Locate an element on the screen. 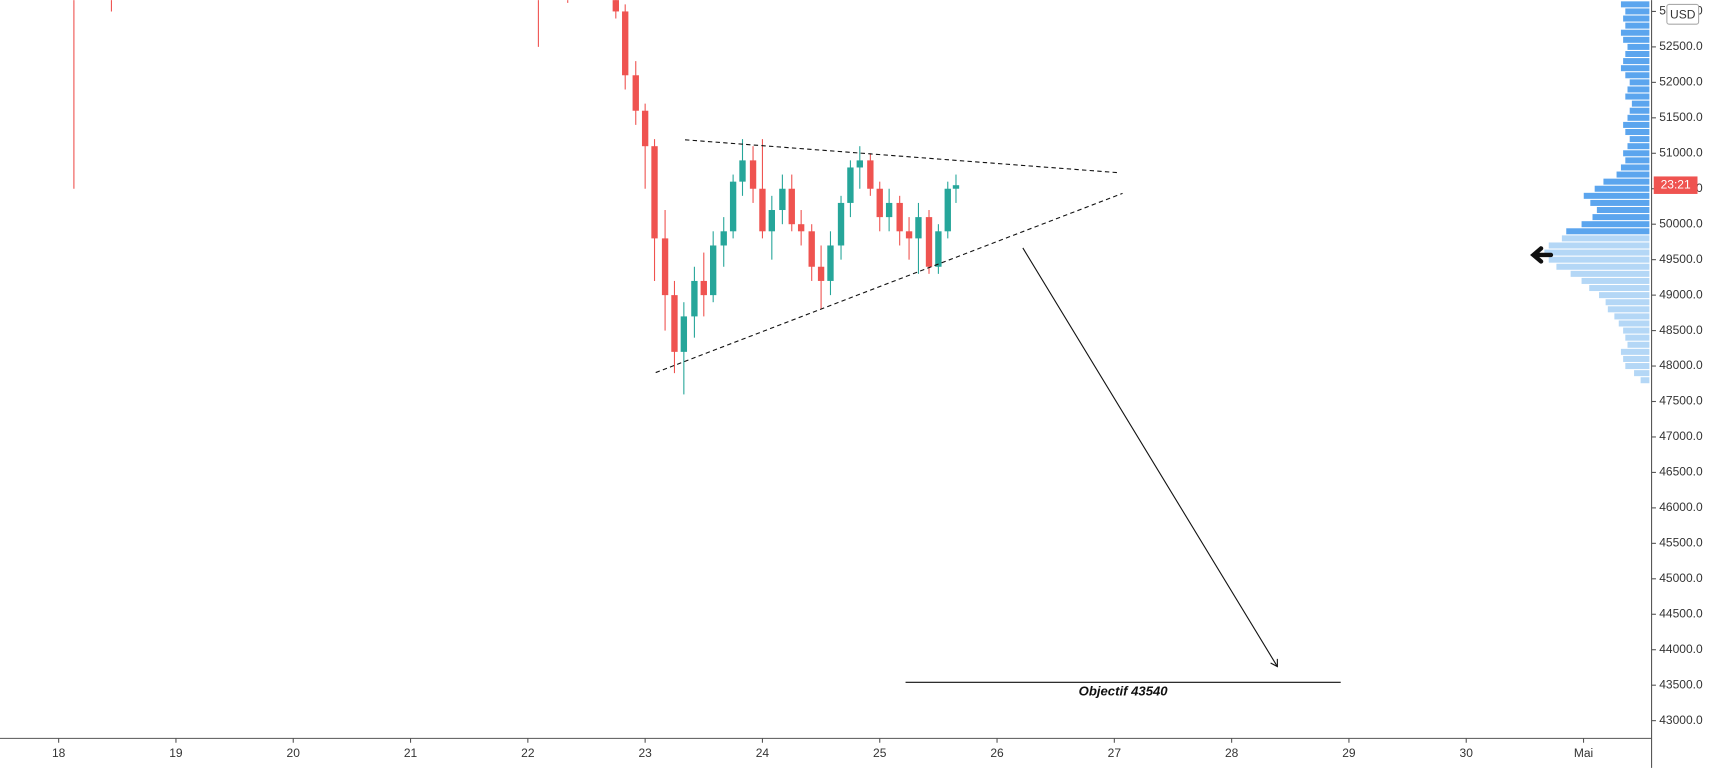 The height and width of the screenshot is (768, 1715). arrow-icon is located at coordinates (1542, 255).